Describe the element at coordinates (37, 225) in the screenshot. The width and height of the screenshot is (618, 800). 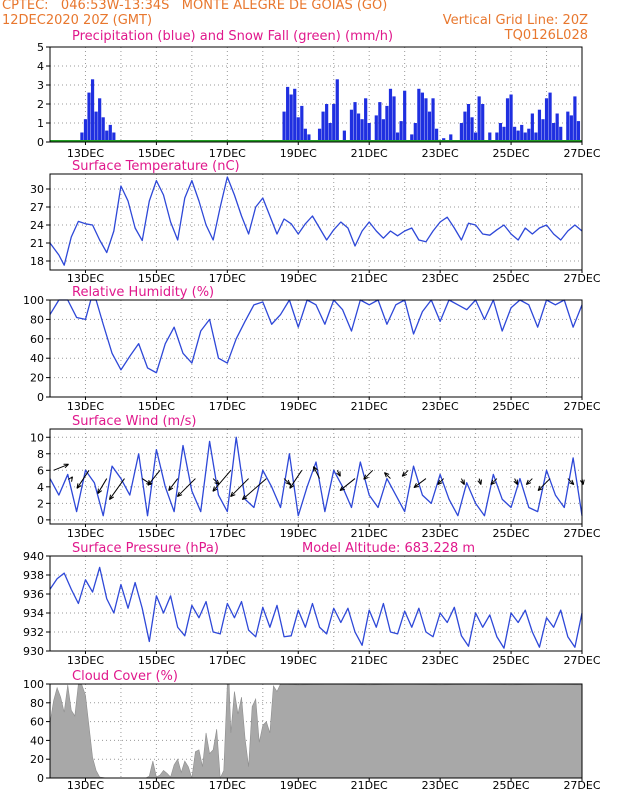
I see `y-tick-label: 24` at that location.